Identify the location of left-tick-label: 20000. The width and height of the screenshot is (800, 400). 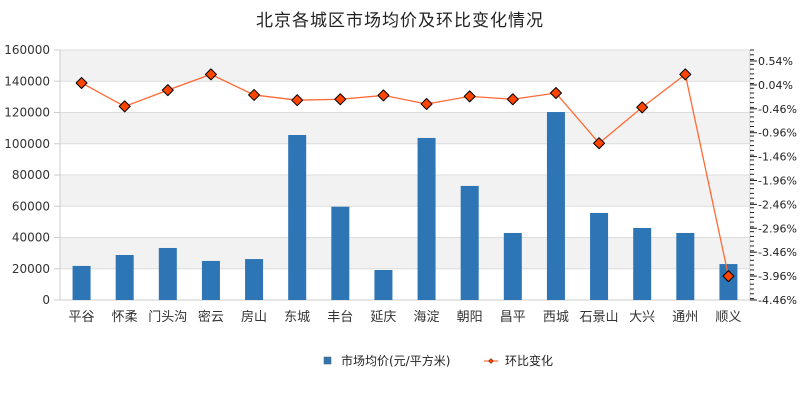
(31, 269).